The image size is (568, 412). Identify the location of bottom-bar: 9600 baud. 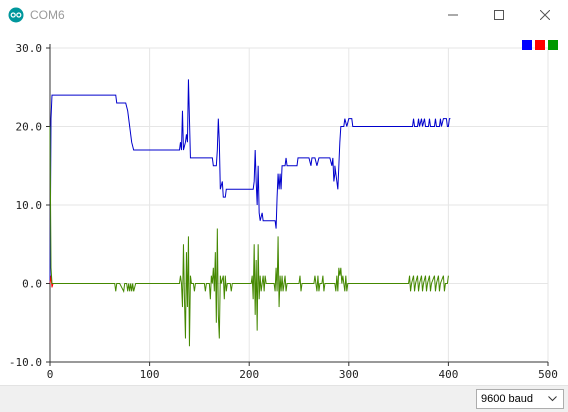
(284, 398).